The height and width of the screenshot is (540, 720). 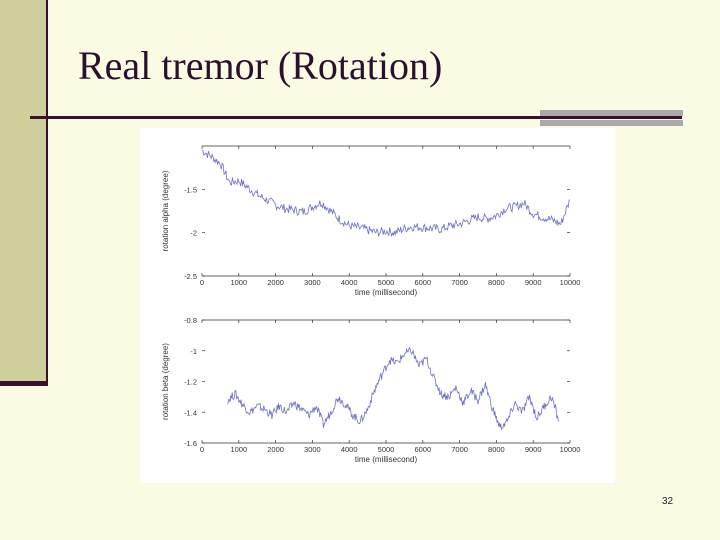 What do you see at coordinates (193, 233) in the screenshot?
I see `panel-1-y-tick-label: -2` at bounding box center [193, 233].